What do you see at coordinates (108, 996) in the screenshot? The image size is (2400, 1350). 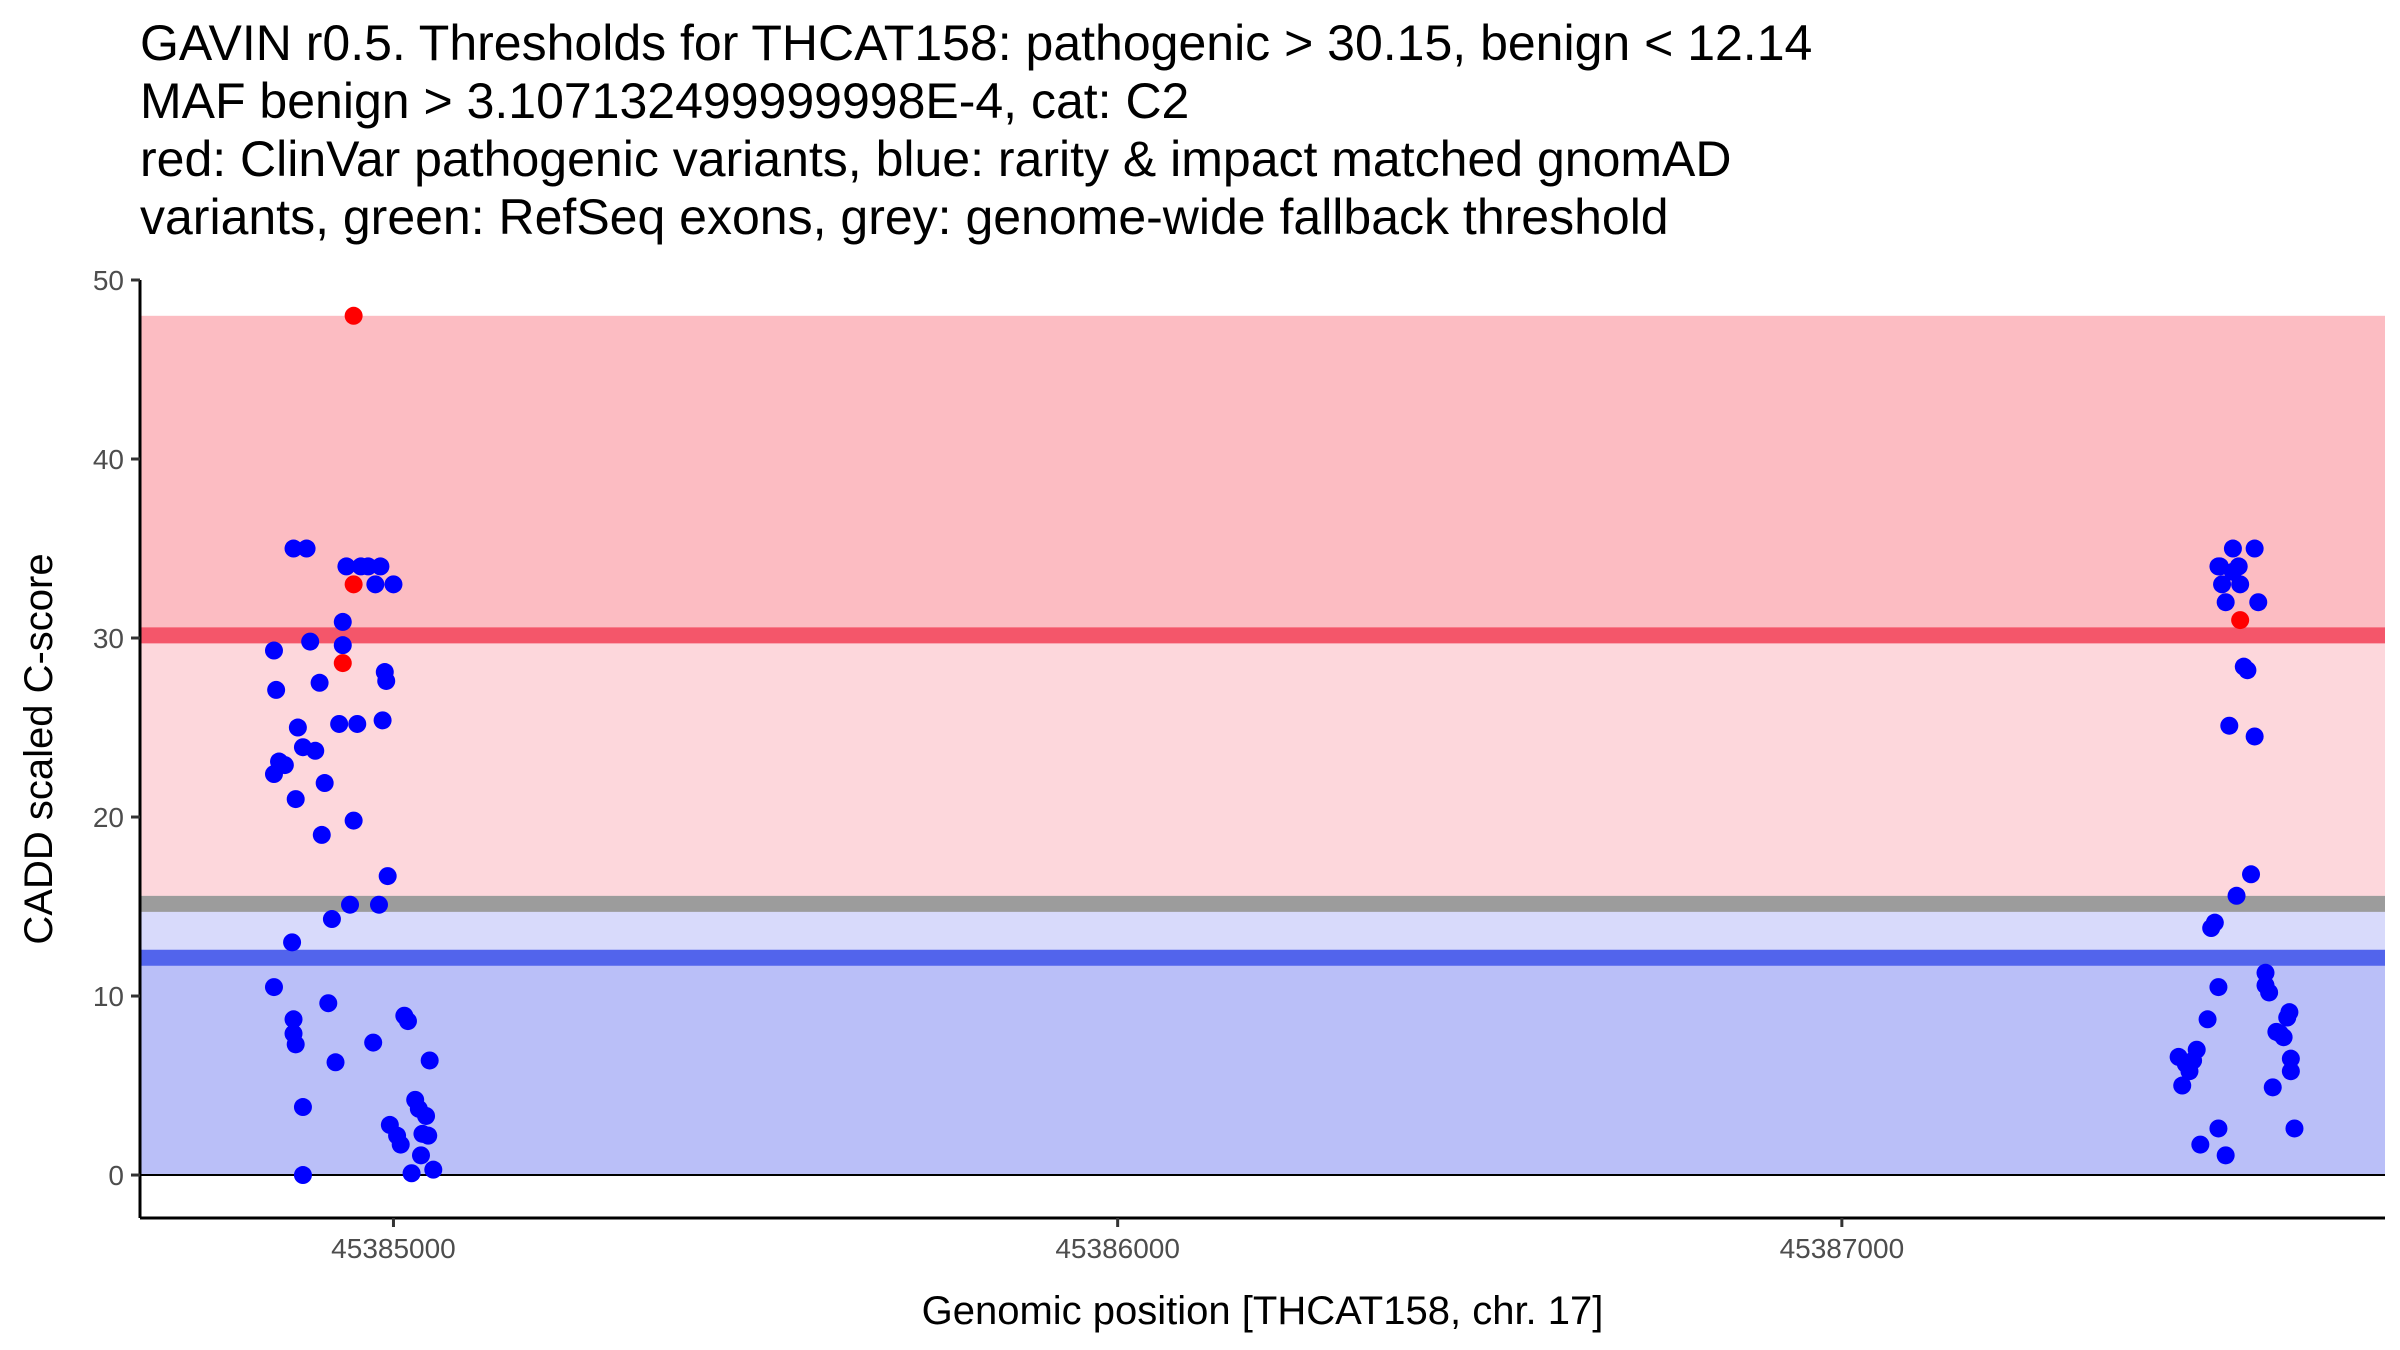 I see `y-tick-label-1: 10` at bounding box center [108, 996].